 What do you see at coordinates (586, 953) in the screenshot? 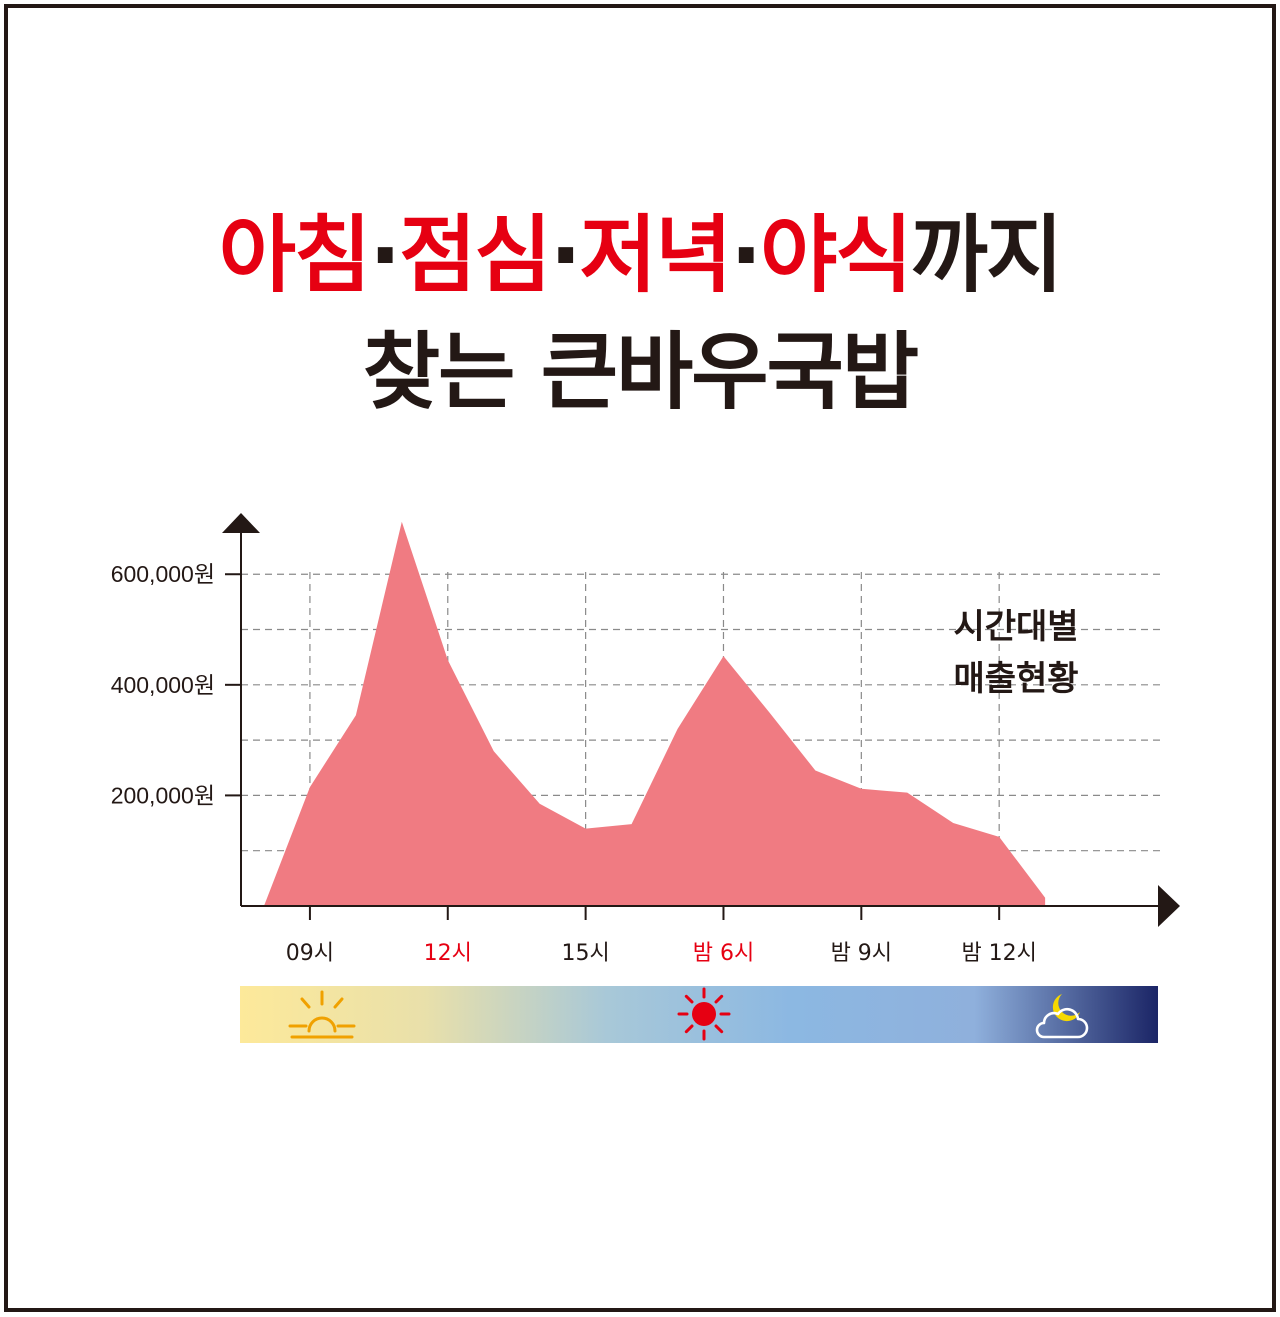
I see `x-tick-label: 15시` at bounding box center [586, 953].